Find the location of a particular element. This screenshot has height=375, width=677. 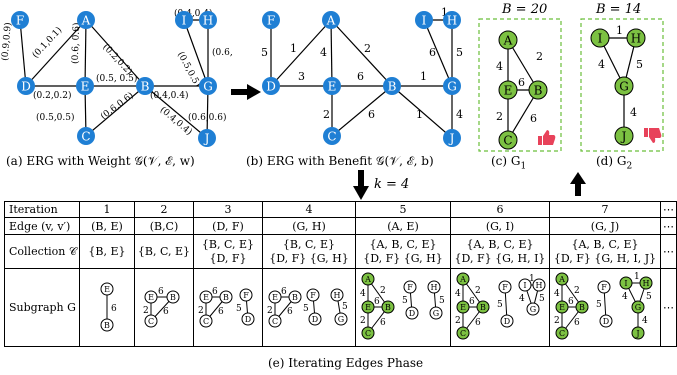

edge-label: (0.6,0.6) is located at coordinates (116, 106).